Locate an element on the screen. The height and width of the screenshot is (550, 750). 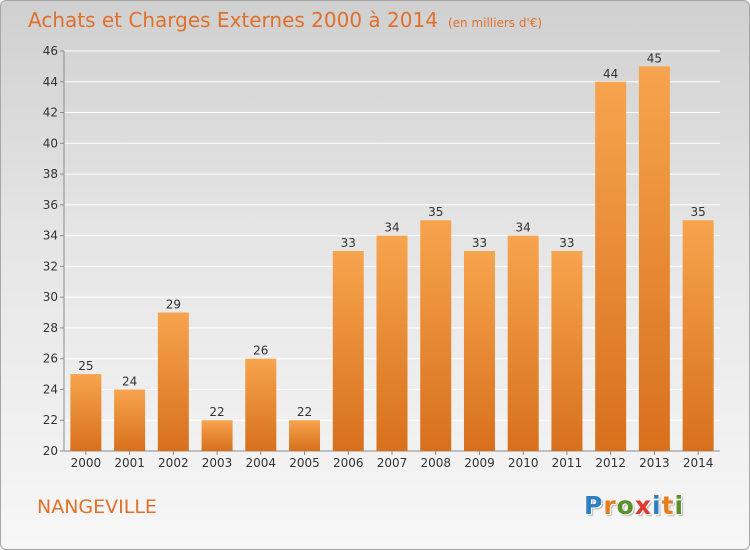
bar-value-label: 29 is located at coordinates (173, 305).